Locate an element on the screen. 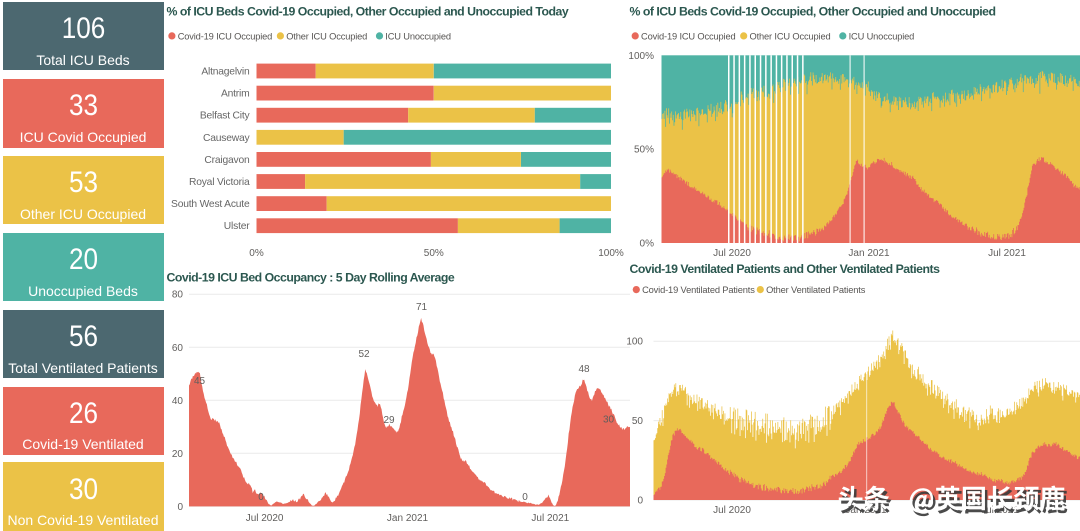  svg-text: South West Acute is located at coordinates (210, 204).